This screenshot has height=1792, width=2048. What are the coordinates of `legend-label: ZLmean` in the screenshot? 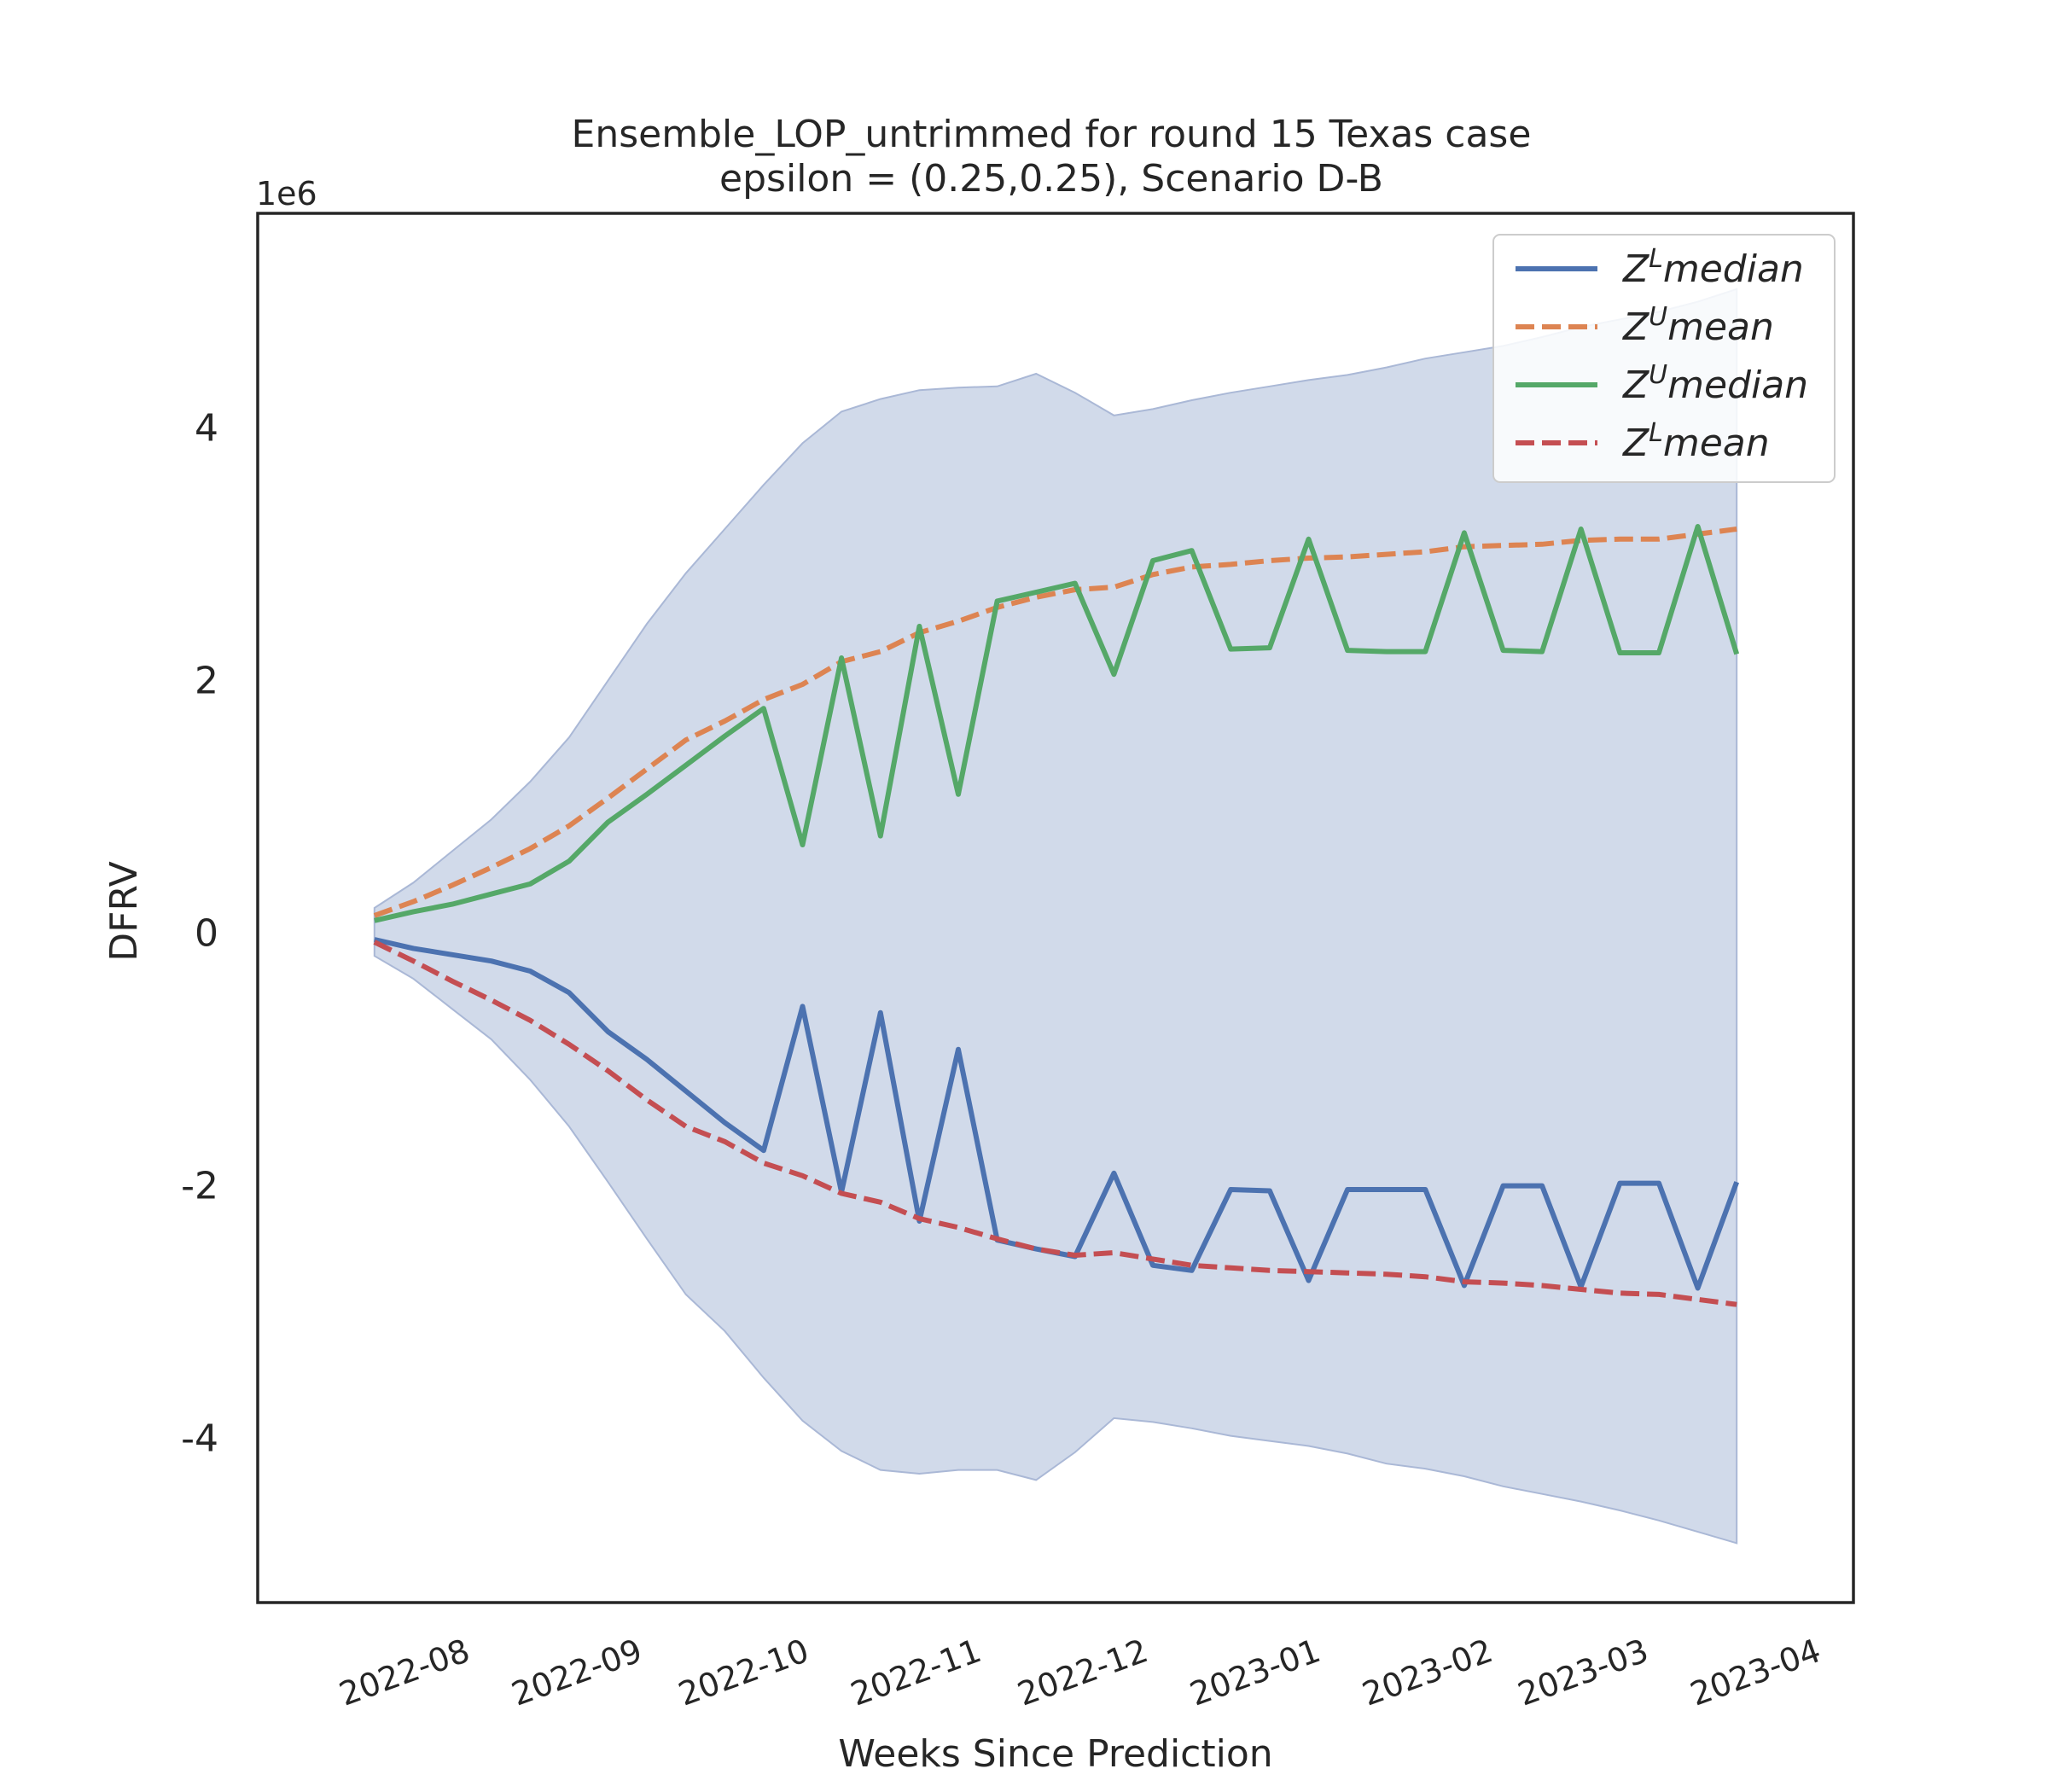 It's located at (1696, 441).